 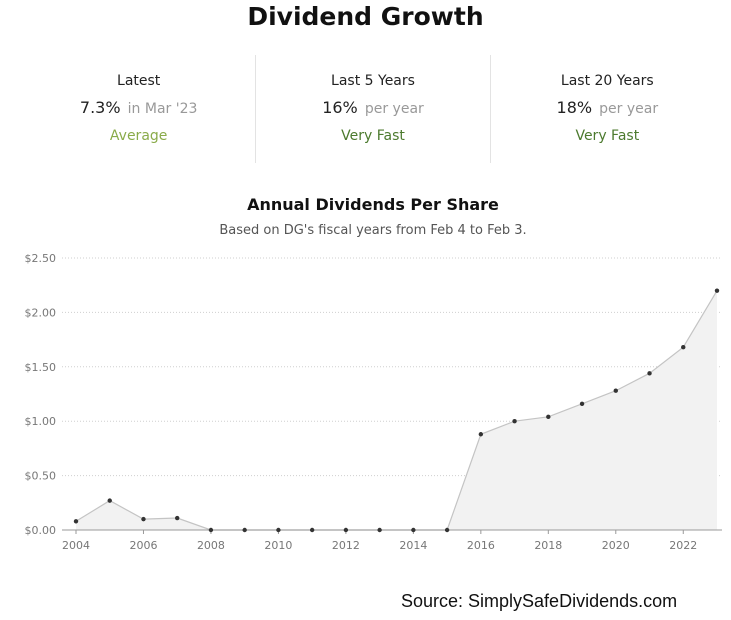 I want to click on x-tick-label: 2020, so click(x=616, y=545).